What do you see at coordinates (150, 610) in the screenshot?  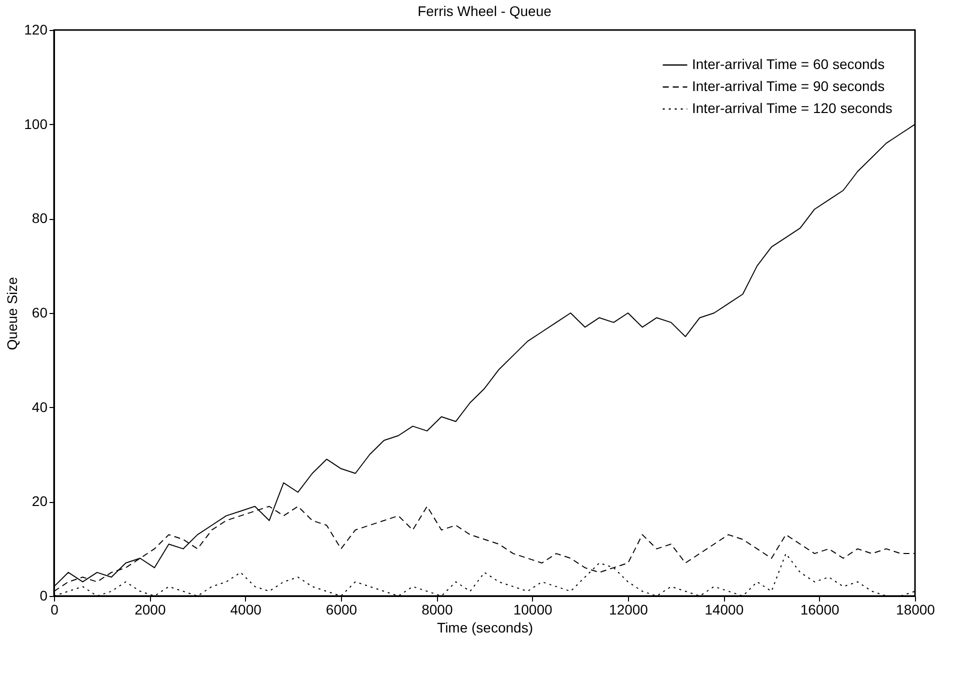 I see `x-tick-label: 2000` at bounding box center [150, 610].